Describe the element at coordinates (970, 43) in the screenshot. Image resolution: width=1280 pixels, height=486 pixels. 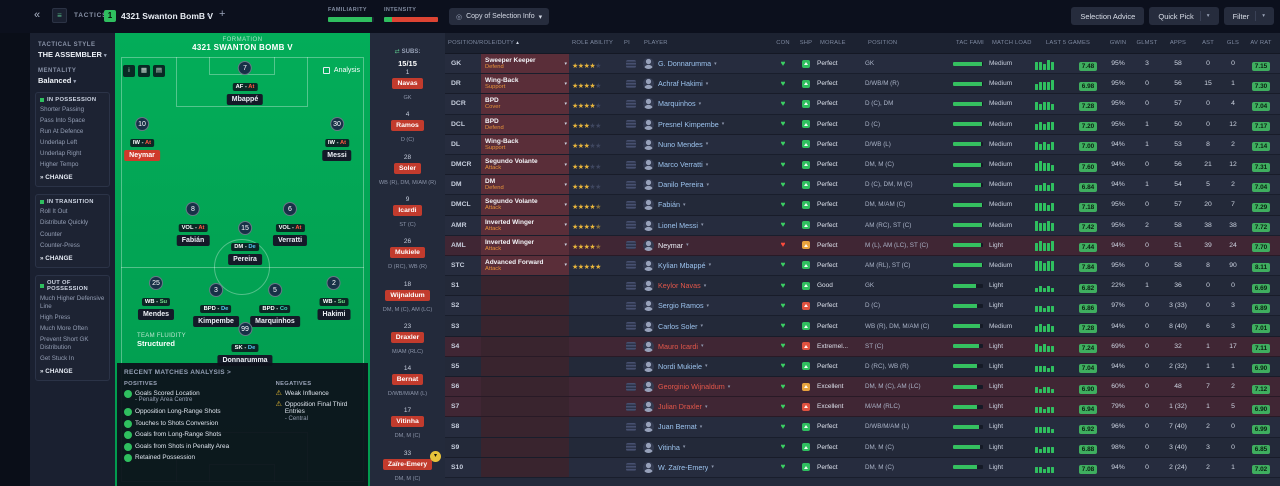
I see `column-header-tac-fami: TAC FAMI` at that location.